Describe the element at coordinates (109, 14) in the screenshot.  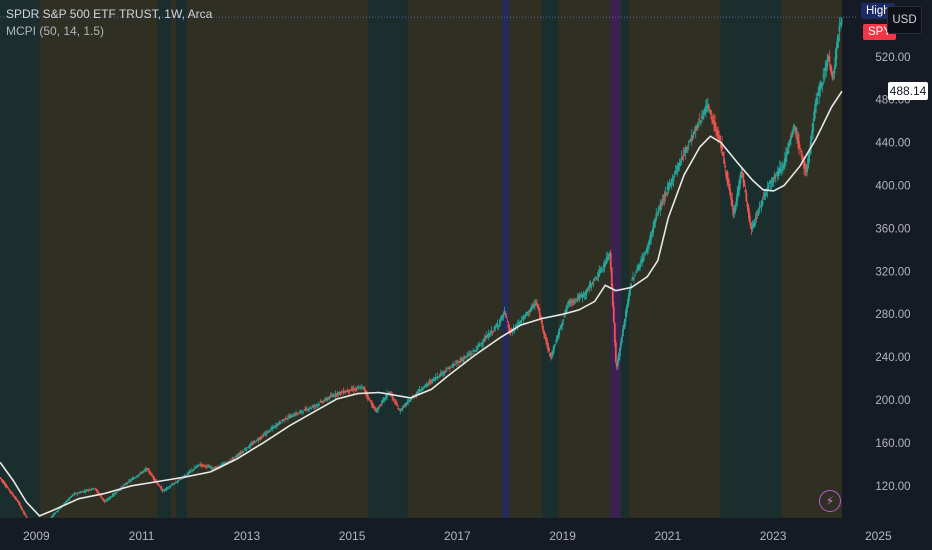
I see `symbol-title: SPDR S&P 500 ETF TRUST, 1W, Arca` at that location.